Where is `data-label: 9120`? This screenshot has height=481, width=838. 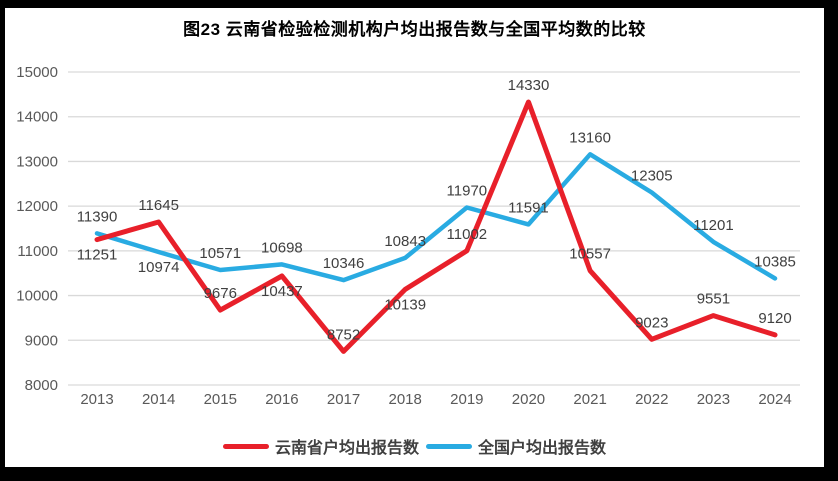 data-label: 9120 is located at coordinates (774, 318).